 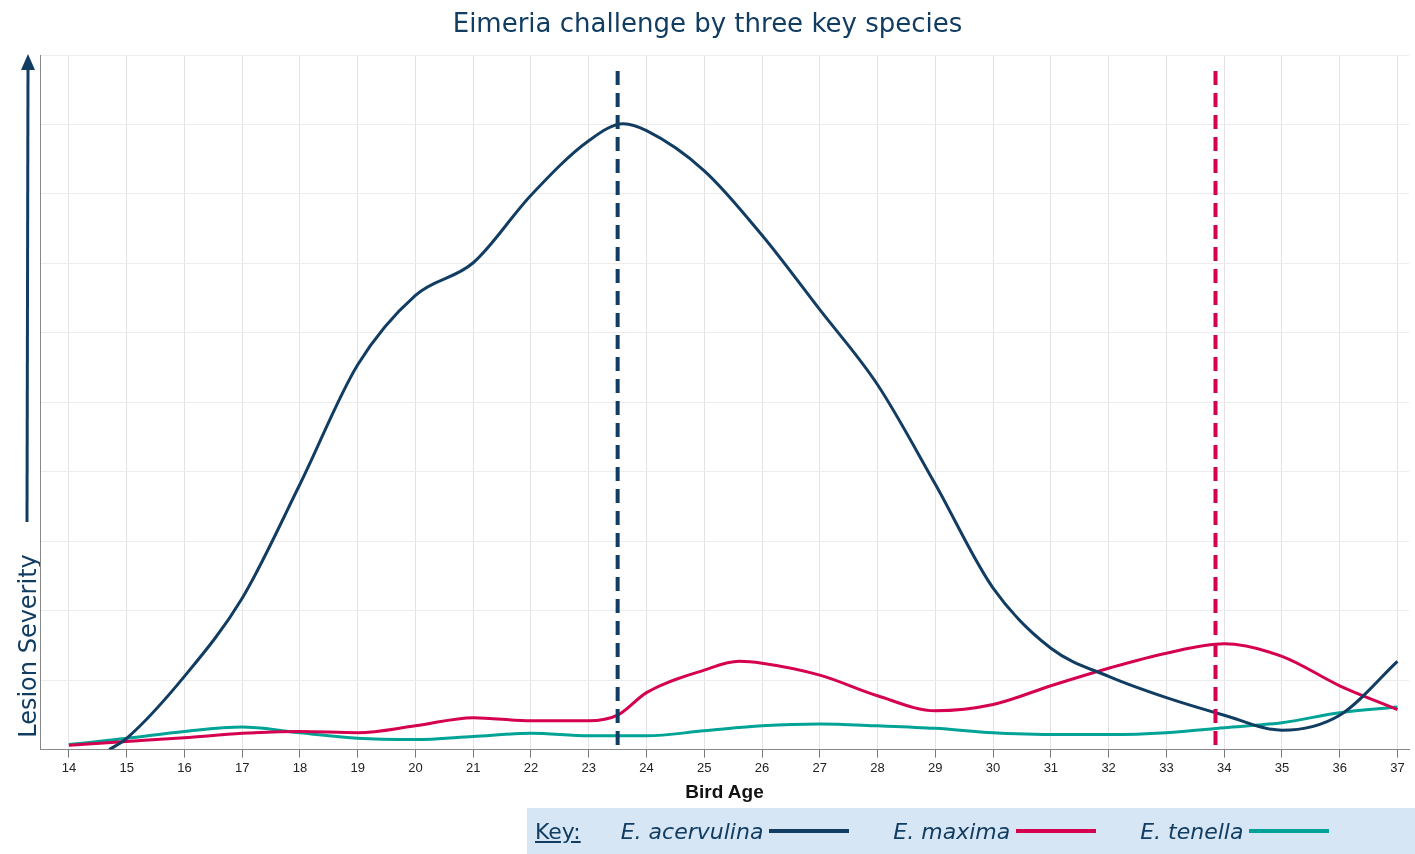 What do you see at coordinates (692, 831) in the screenshot?
I see `legend-label: E. acervulina` at bounding box center [692, 831].